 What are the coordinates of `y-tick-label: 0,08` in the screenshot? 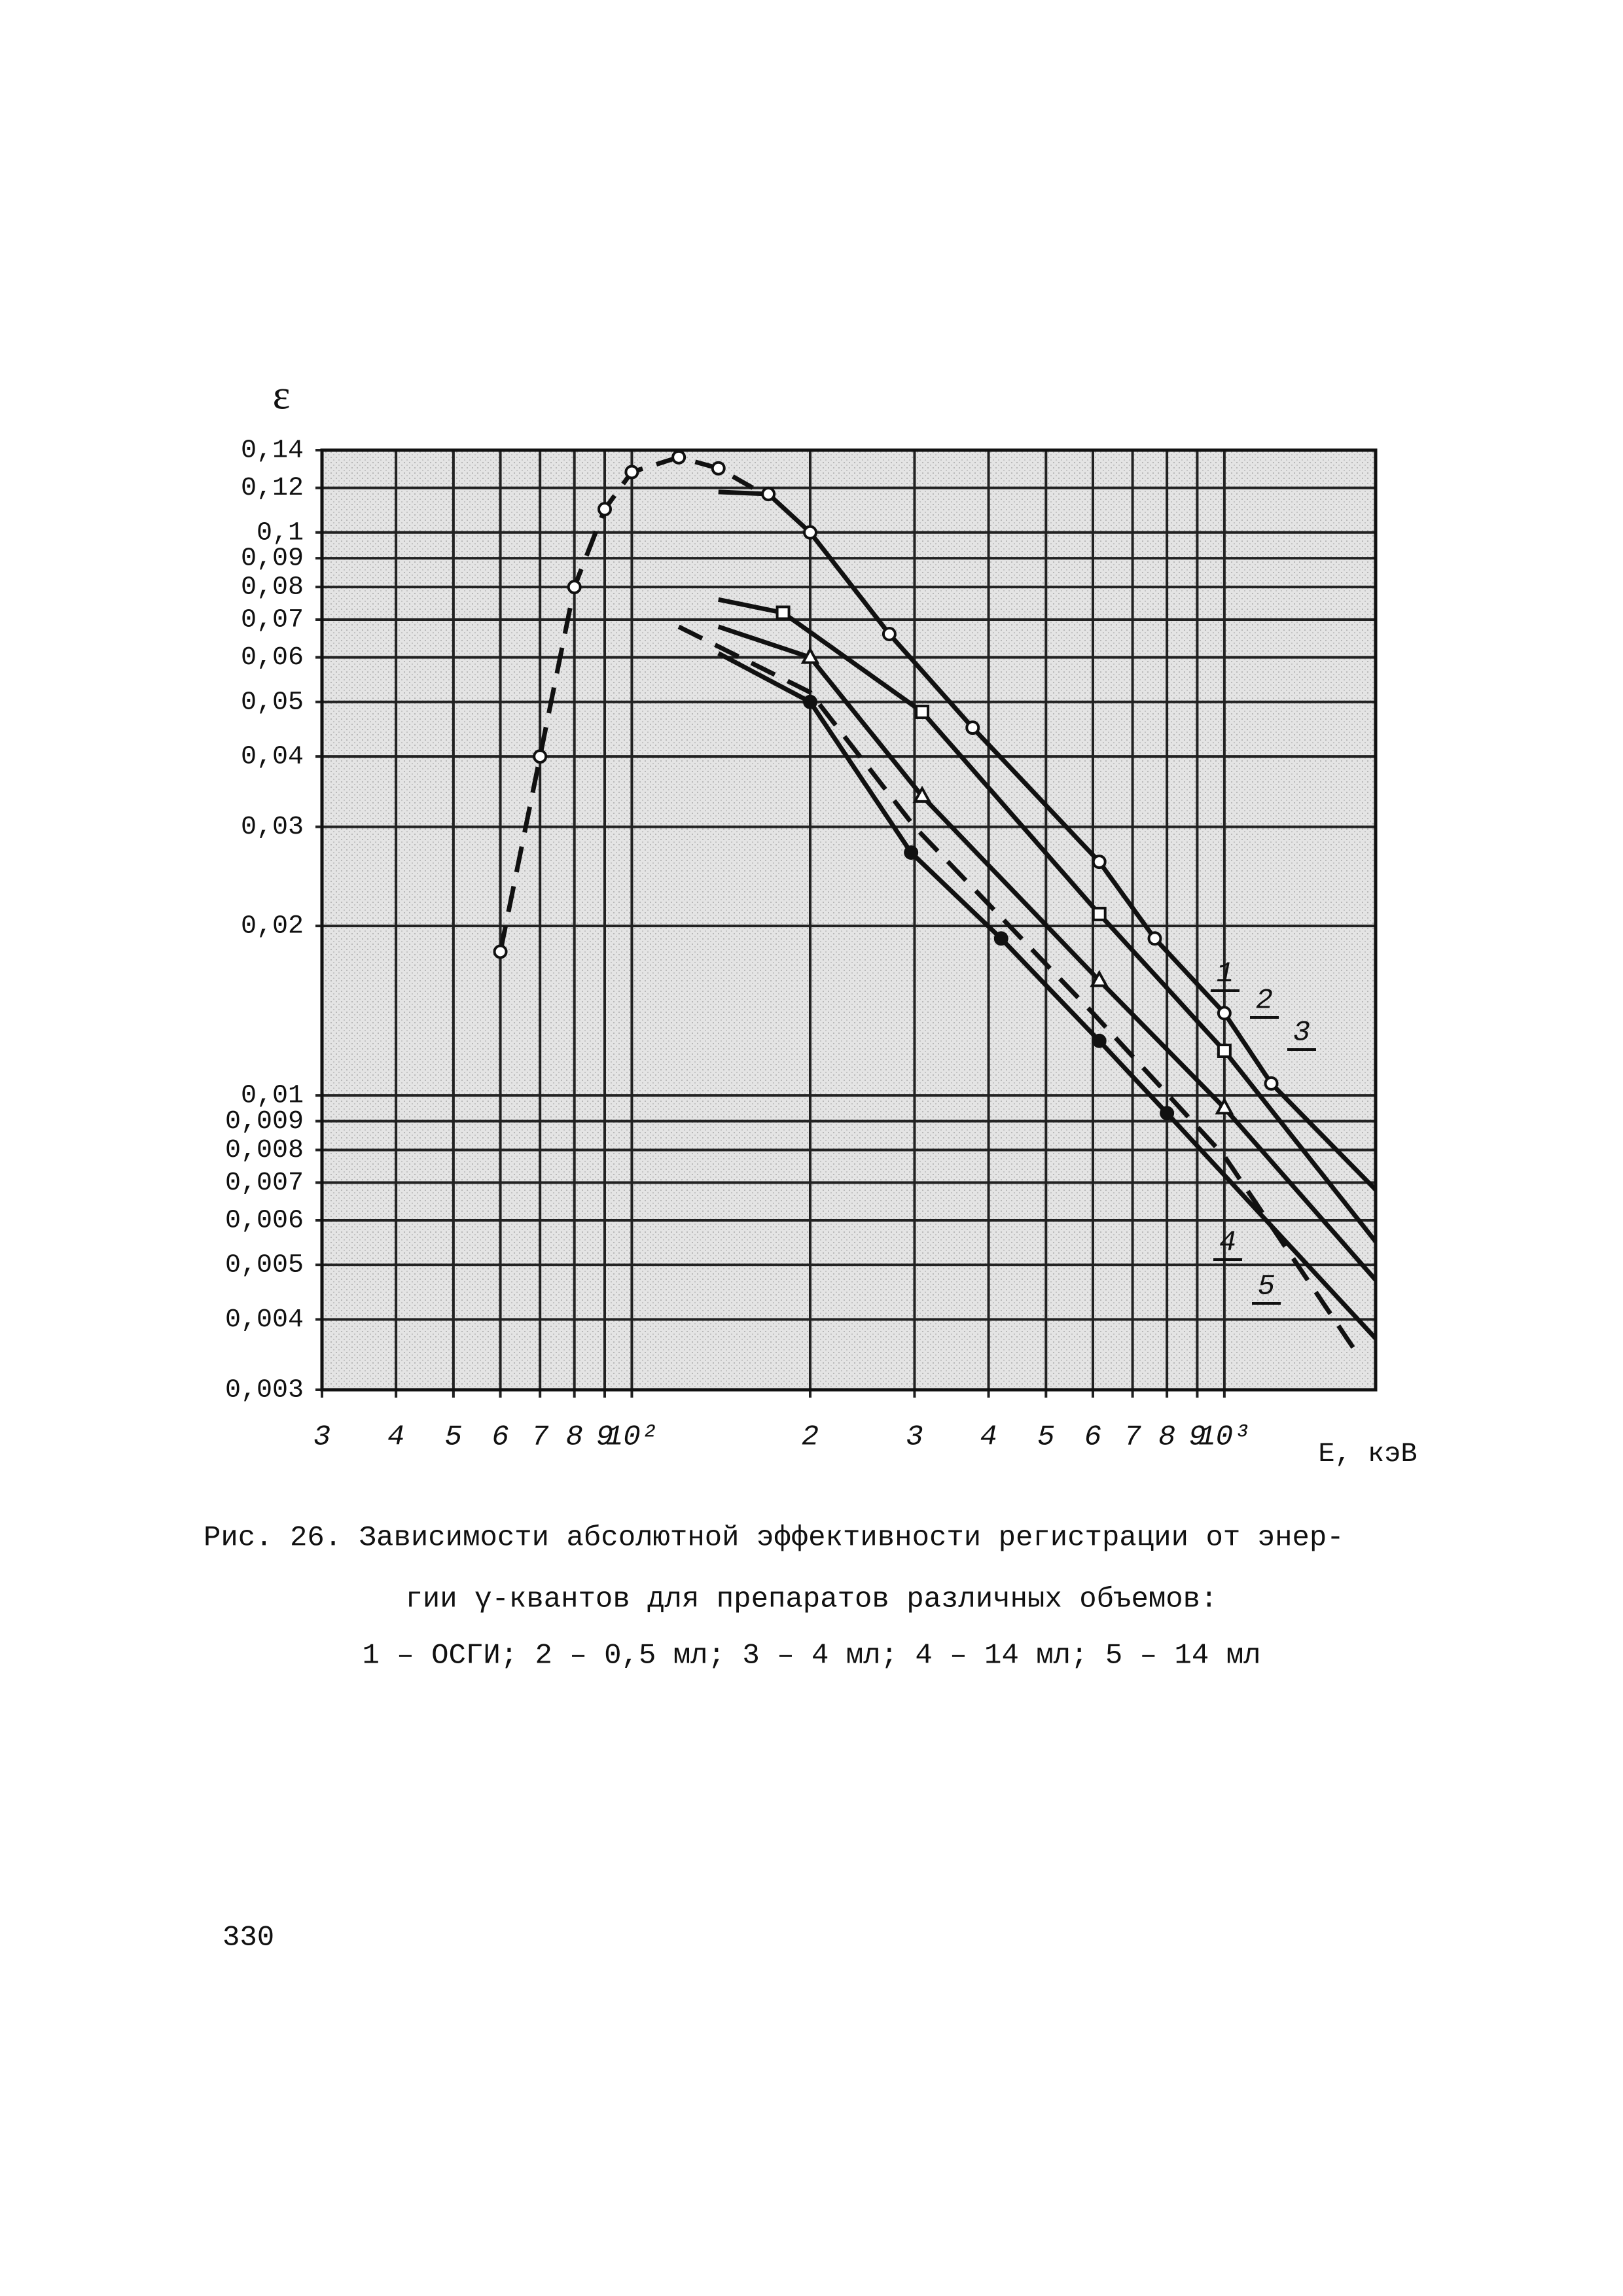 It's located at (272, 588).